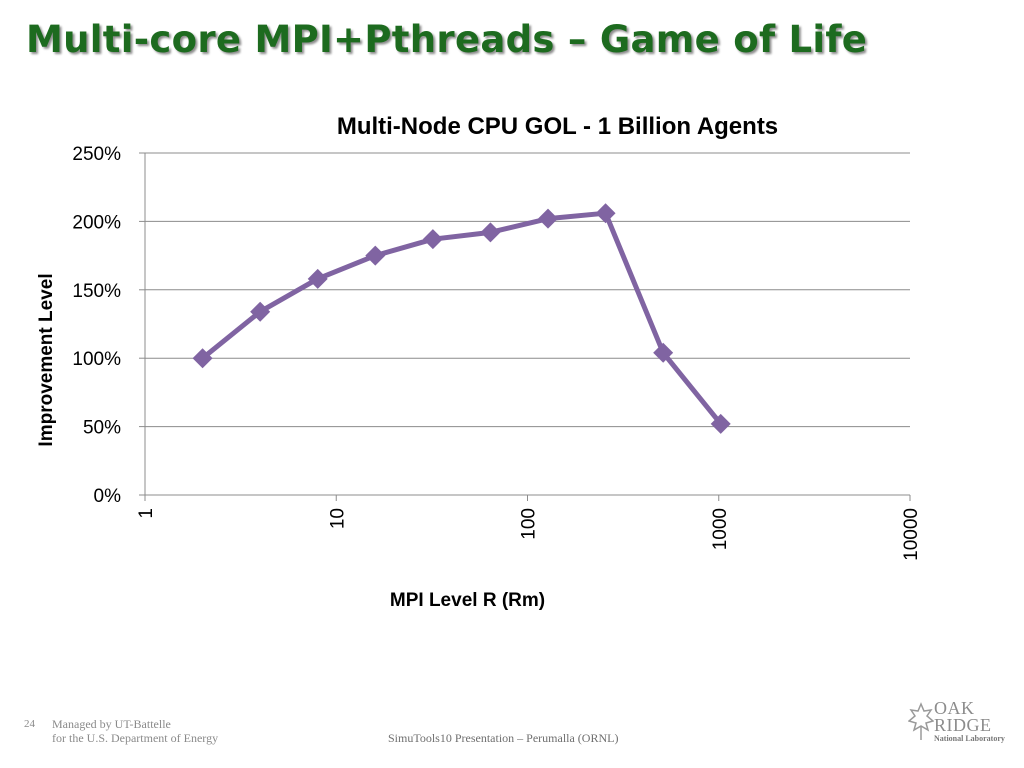  Describe the element at coordinates (529, 524) in the screenshot. I see `x-tick-label: 100` at that location.